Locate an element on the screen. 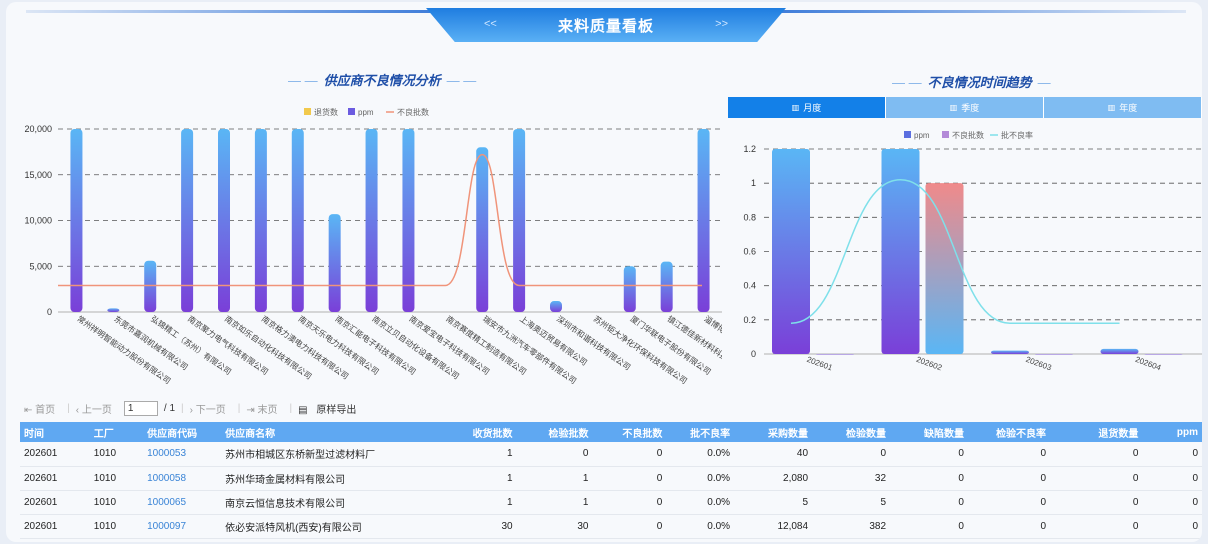 The image size is (1208, 544). x-tick-label: 202604 is located at coordinates (1148, 364).